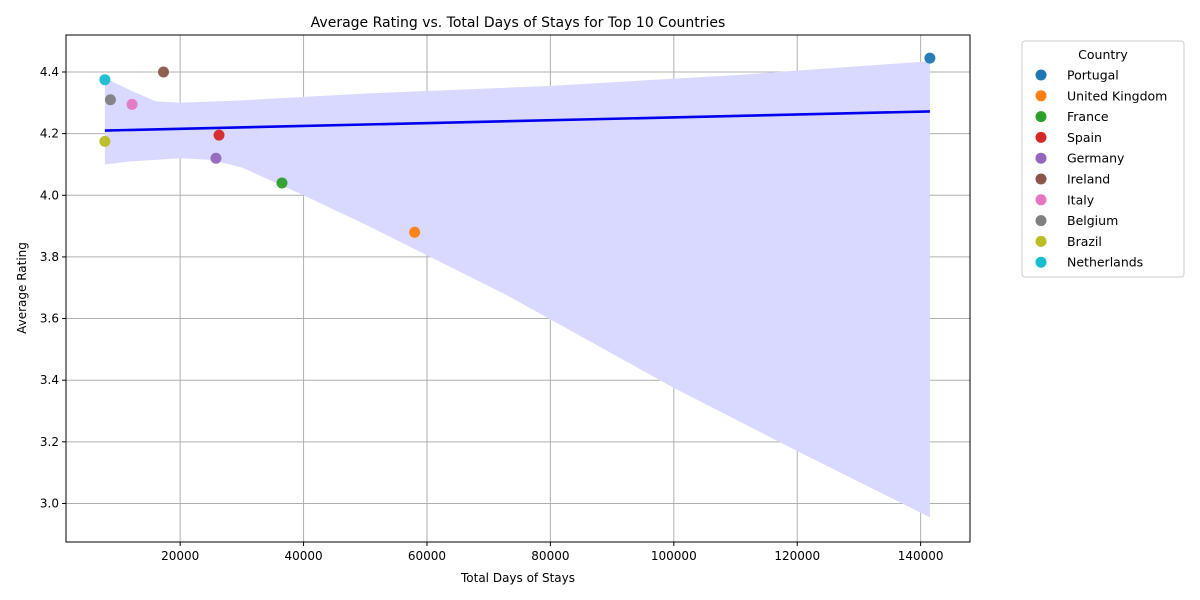  Describe the element at coordinates (1081, 199) in the screenshot. I see `legend-entry-label: Italy` at that location.